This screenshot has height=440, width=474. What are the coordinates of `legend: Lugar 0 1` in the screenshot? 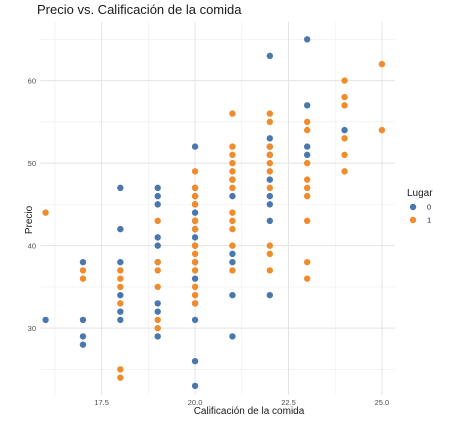 It's located at (420, 206).